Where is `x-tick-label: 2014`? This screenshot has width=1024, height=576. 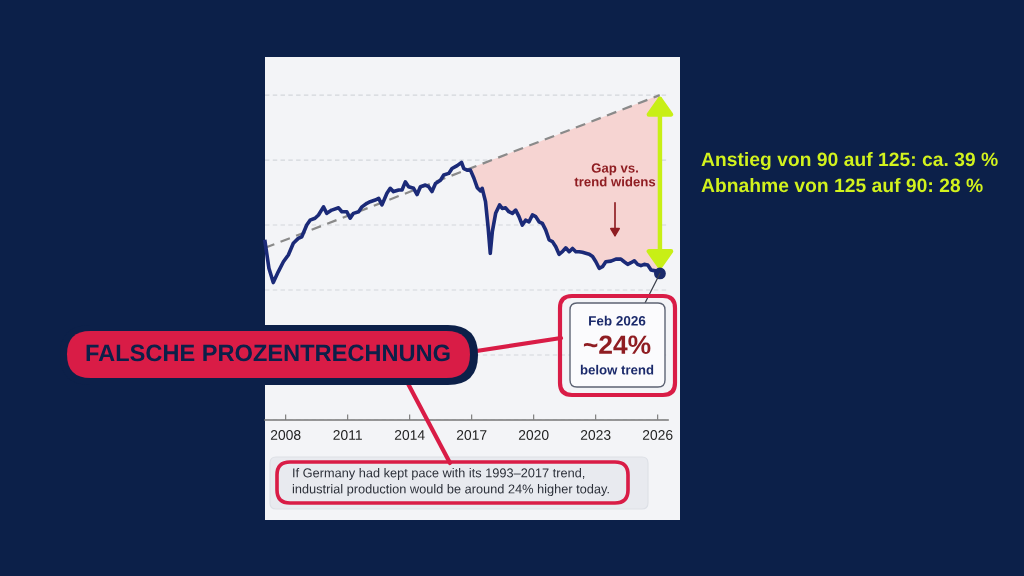 x-tick-label: 2014 is located at coordinates (409, 435).